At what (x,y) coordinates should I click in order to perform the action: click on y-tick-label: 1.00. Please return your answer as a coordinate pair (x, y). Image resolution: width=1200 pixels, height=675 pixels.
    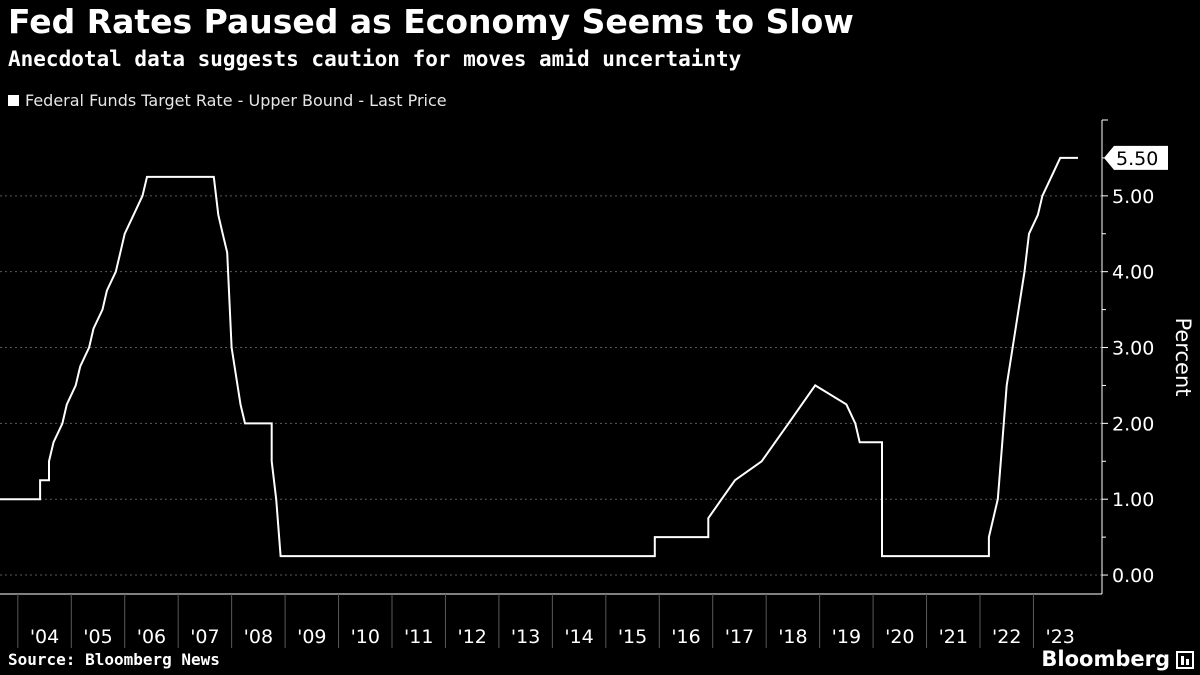
    Looking at the image, I should click on (1133, 500).